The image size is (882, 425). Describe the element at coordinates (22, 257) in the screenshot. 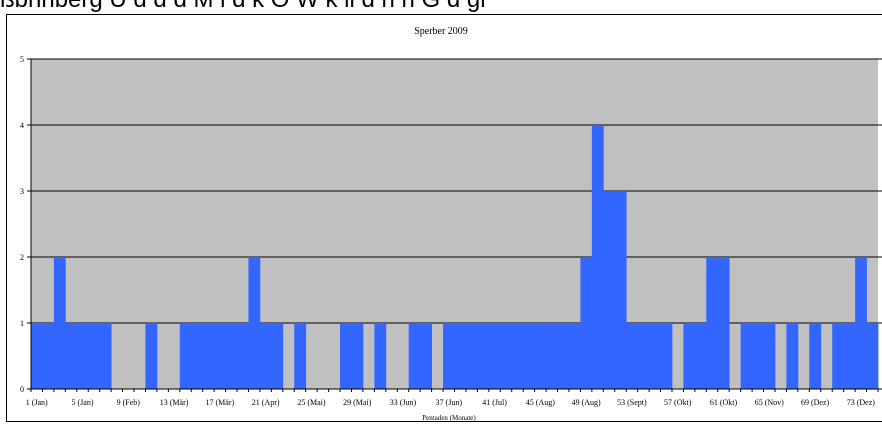

I see `y-tick-label: 2` at that location.